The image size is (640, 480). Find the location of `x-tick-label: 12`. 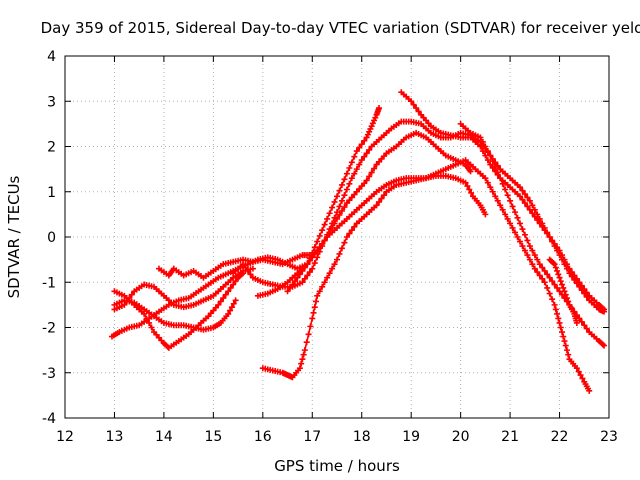

x-tick-label: 12 is located at coordinates (65, 437).